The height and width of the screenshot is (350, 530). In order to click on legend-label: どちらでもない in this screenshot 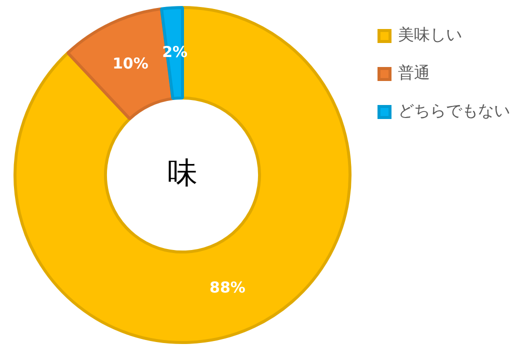, I will do `click(454, 110)`.